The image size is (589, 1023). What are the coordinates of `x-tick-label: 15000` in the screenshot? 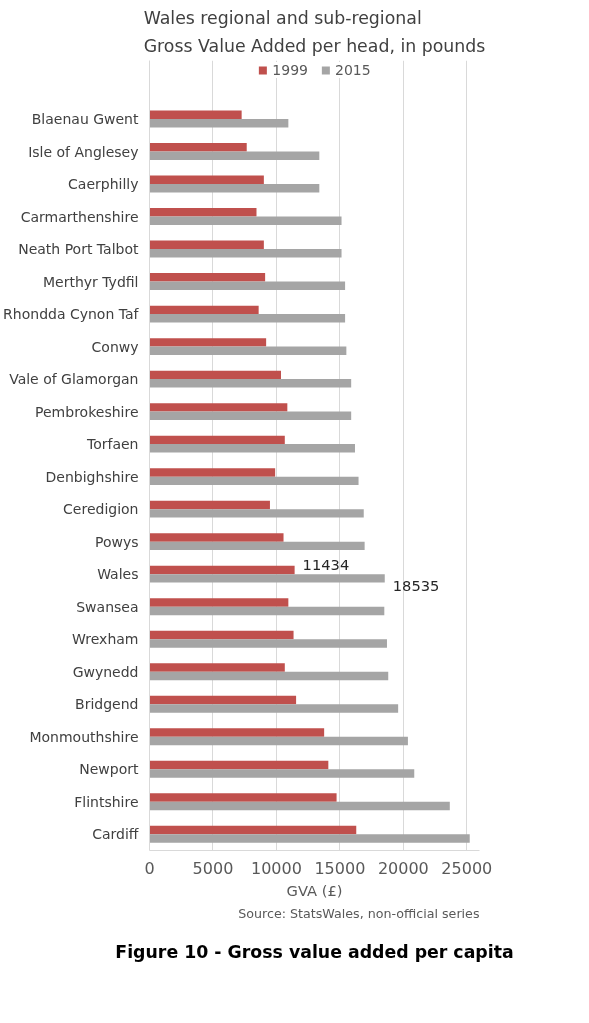 It's located at (340, 868).